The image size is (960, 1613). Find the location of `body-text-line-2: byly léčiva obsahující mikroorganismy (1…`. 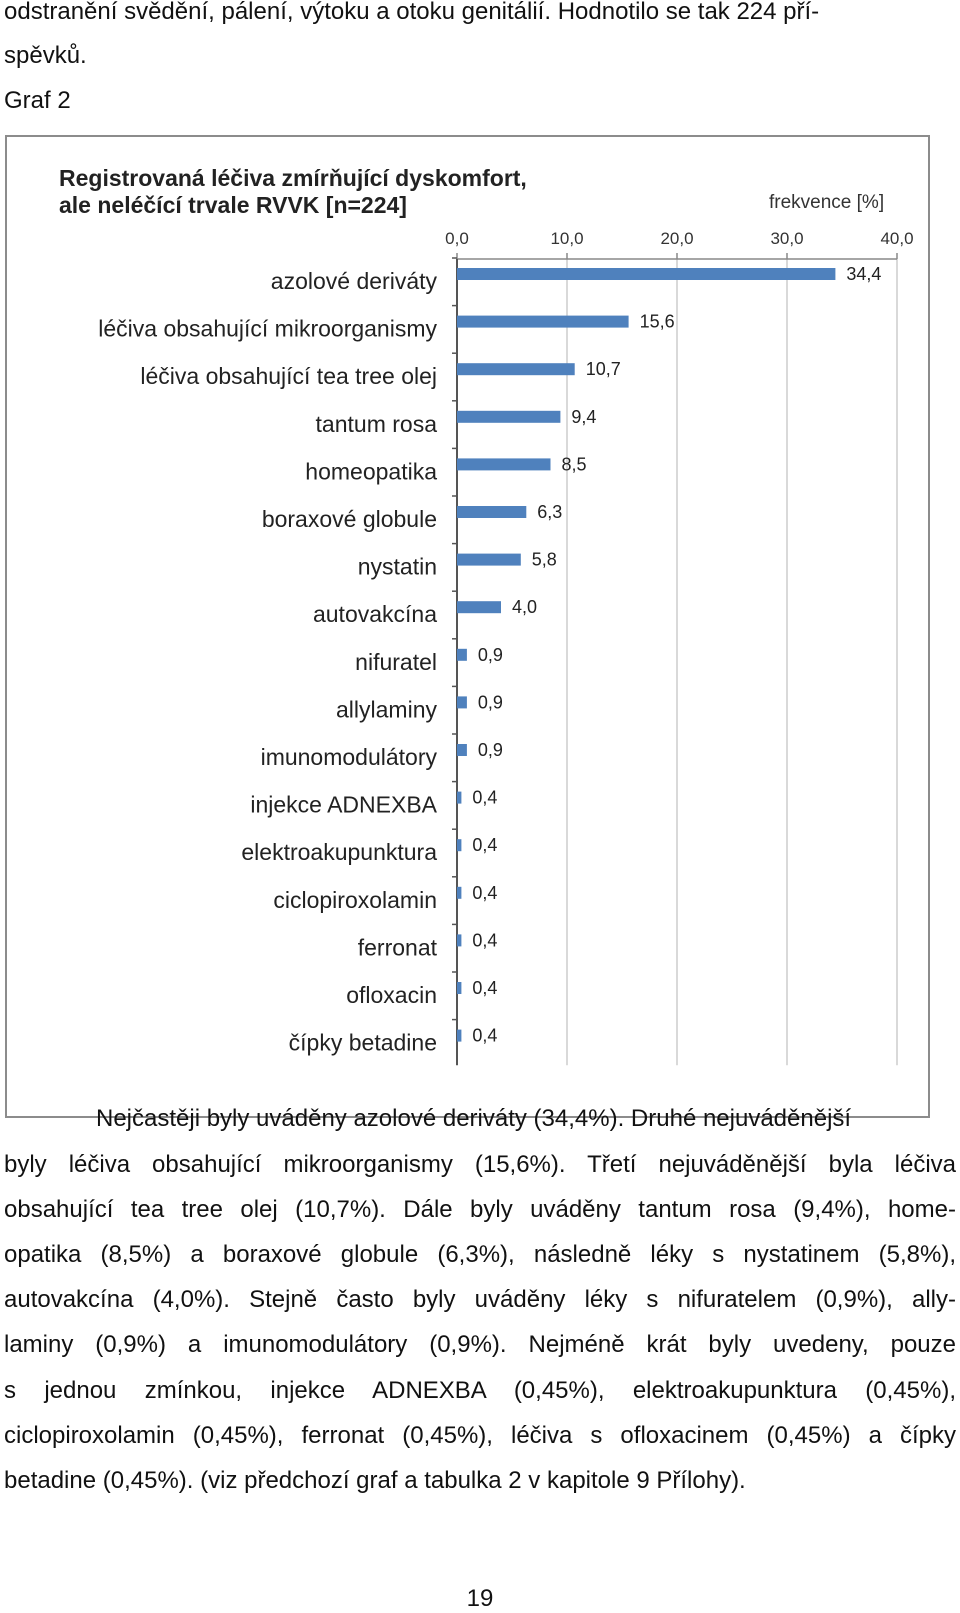

body-text-line-2: byly léčiva obsahující mikroorganismy (1… is located at coordinates (480, 1164).